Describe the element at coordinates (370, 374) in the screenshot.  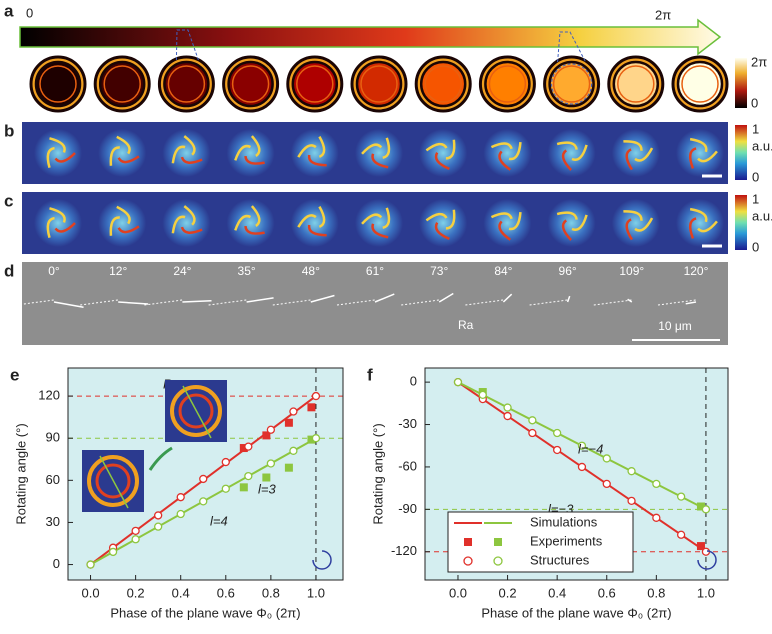
I see `panel-label: f` at that location.